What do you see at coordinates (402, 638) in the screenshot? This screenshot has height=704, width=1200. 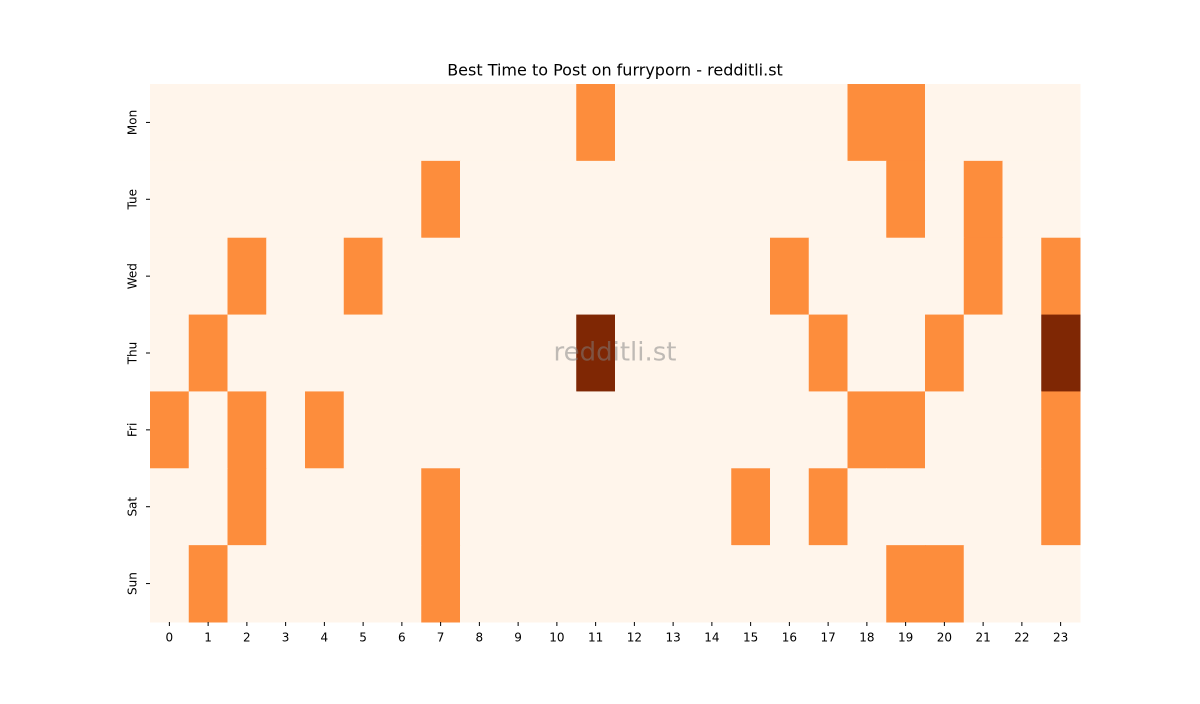 I see `x-tick-label: 6` at bounding box center [402, 638].